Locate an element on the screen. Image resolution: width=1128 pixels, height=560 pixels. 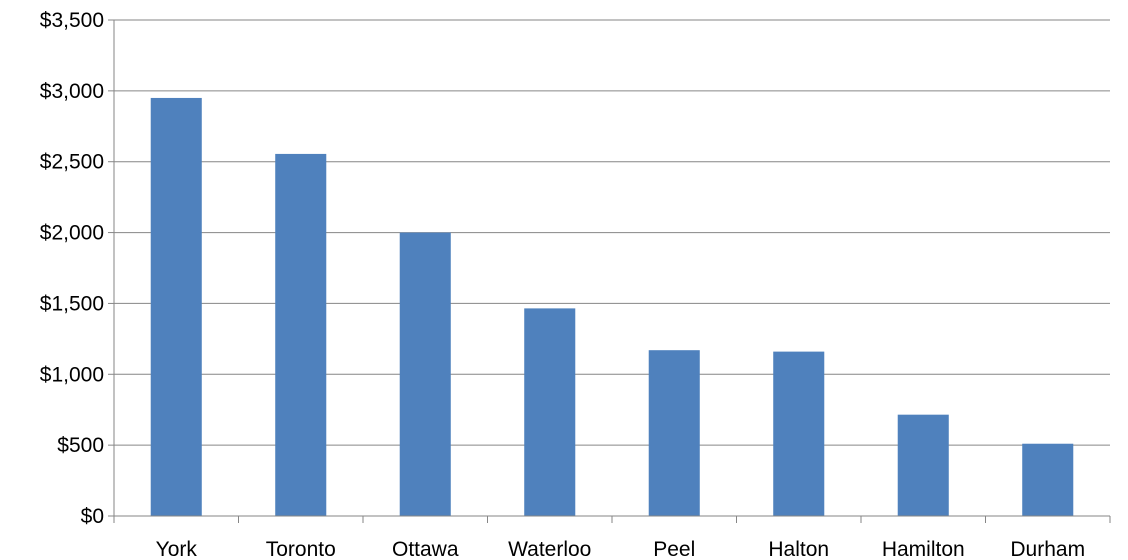
x-category-label: Halton is located at coordinates (798, 549).